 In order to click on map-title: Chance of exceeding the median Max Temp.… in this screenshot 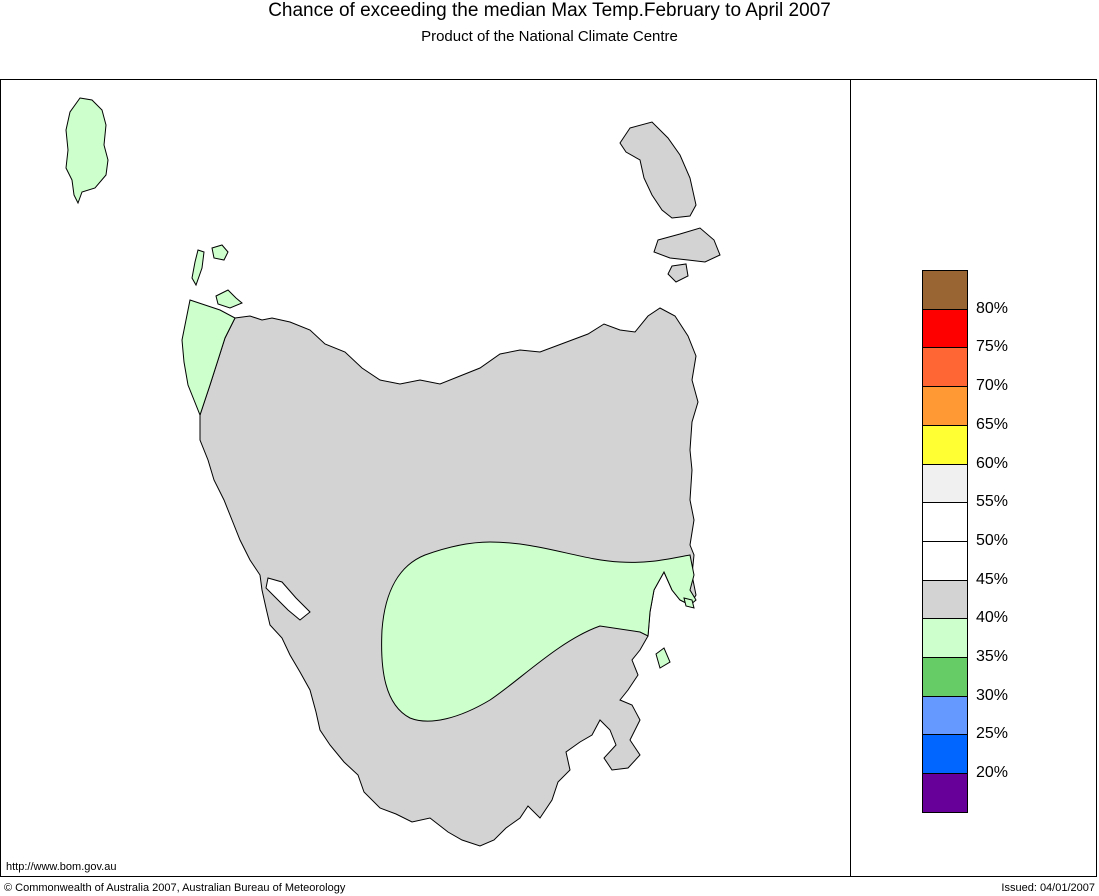, I will do `click(549, 10)`.